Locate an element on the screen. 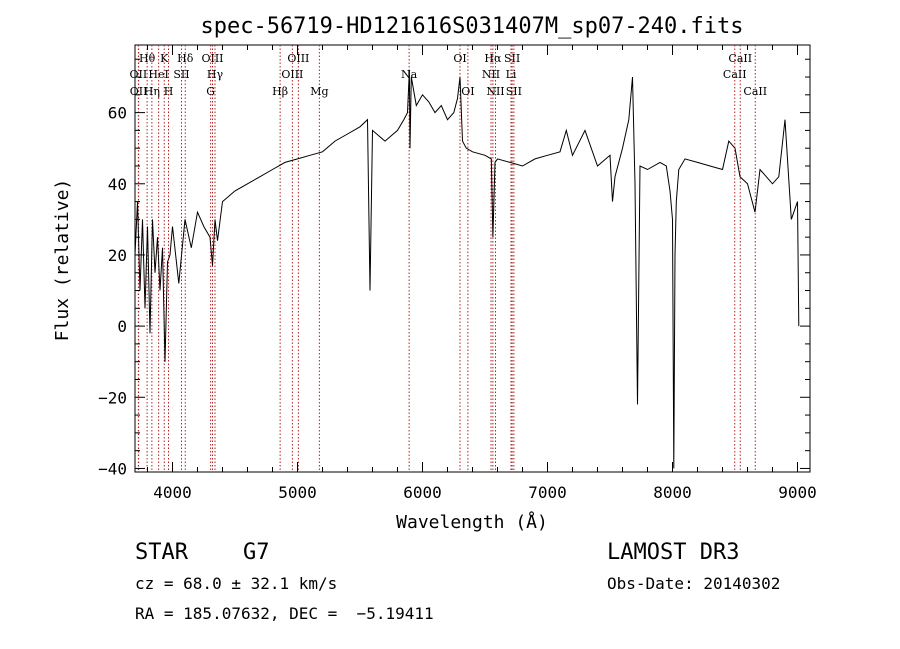 The image size is (900, 649). x-axis-label: Wavelength (Å) is located at coordinates (472, 522).